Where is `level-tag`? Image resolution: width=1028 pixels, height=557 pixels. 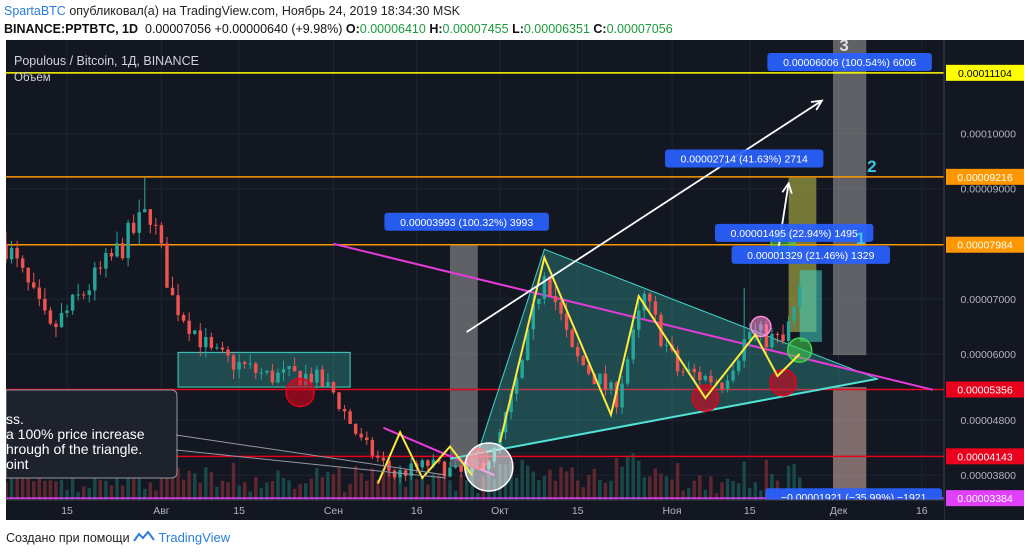
level-tag is located at coordinates (985, 389).